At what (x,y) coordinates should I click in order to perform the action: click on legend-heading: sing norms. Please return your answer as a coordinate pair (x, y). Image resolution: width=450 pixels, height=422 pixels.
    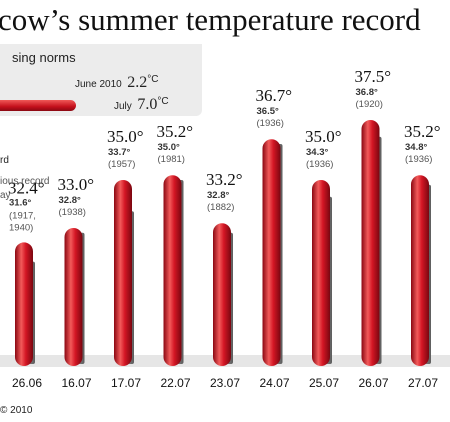
    Looking at the image, I should click on (44, 57).